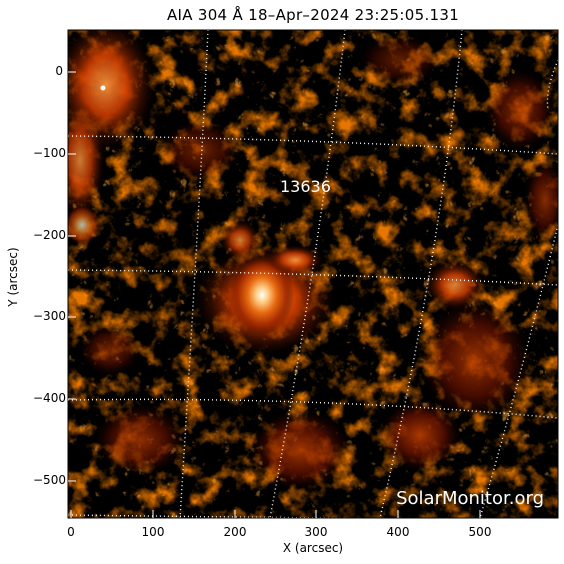 The height and width of the screenshot is (564, 564). What do you see at coordinates (313, 548) in the screenshot?
I see `x-axis-label: X (arcsec)` at bounding box center [313, 548].